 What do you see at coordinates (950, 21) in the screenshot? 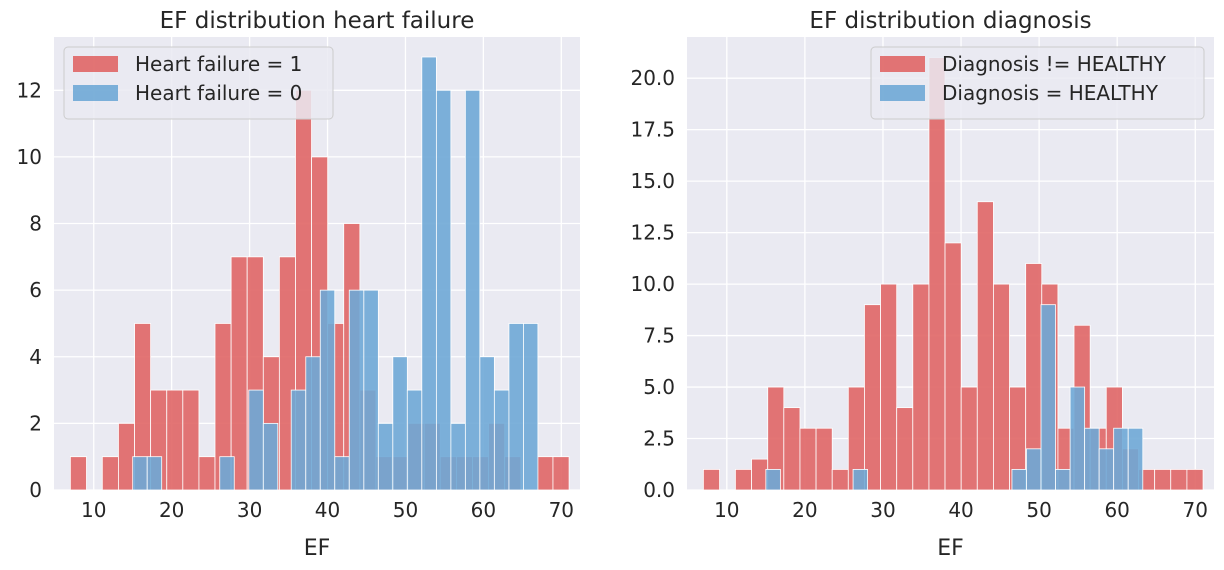
I see `chart-title: EF distribution diagnosis` at bounding box center [950, 21].